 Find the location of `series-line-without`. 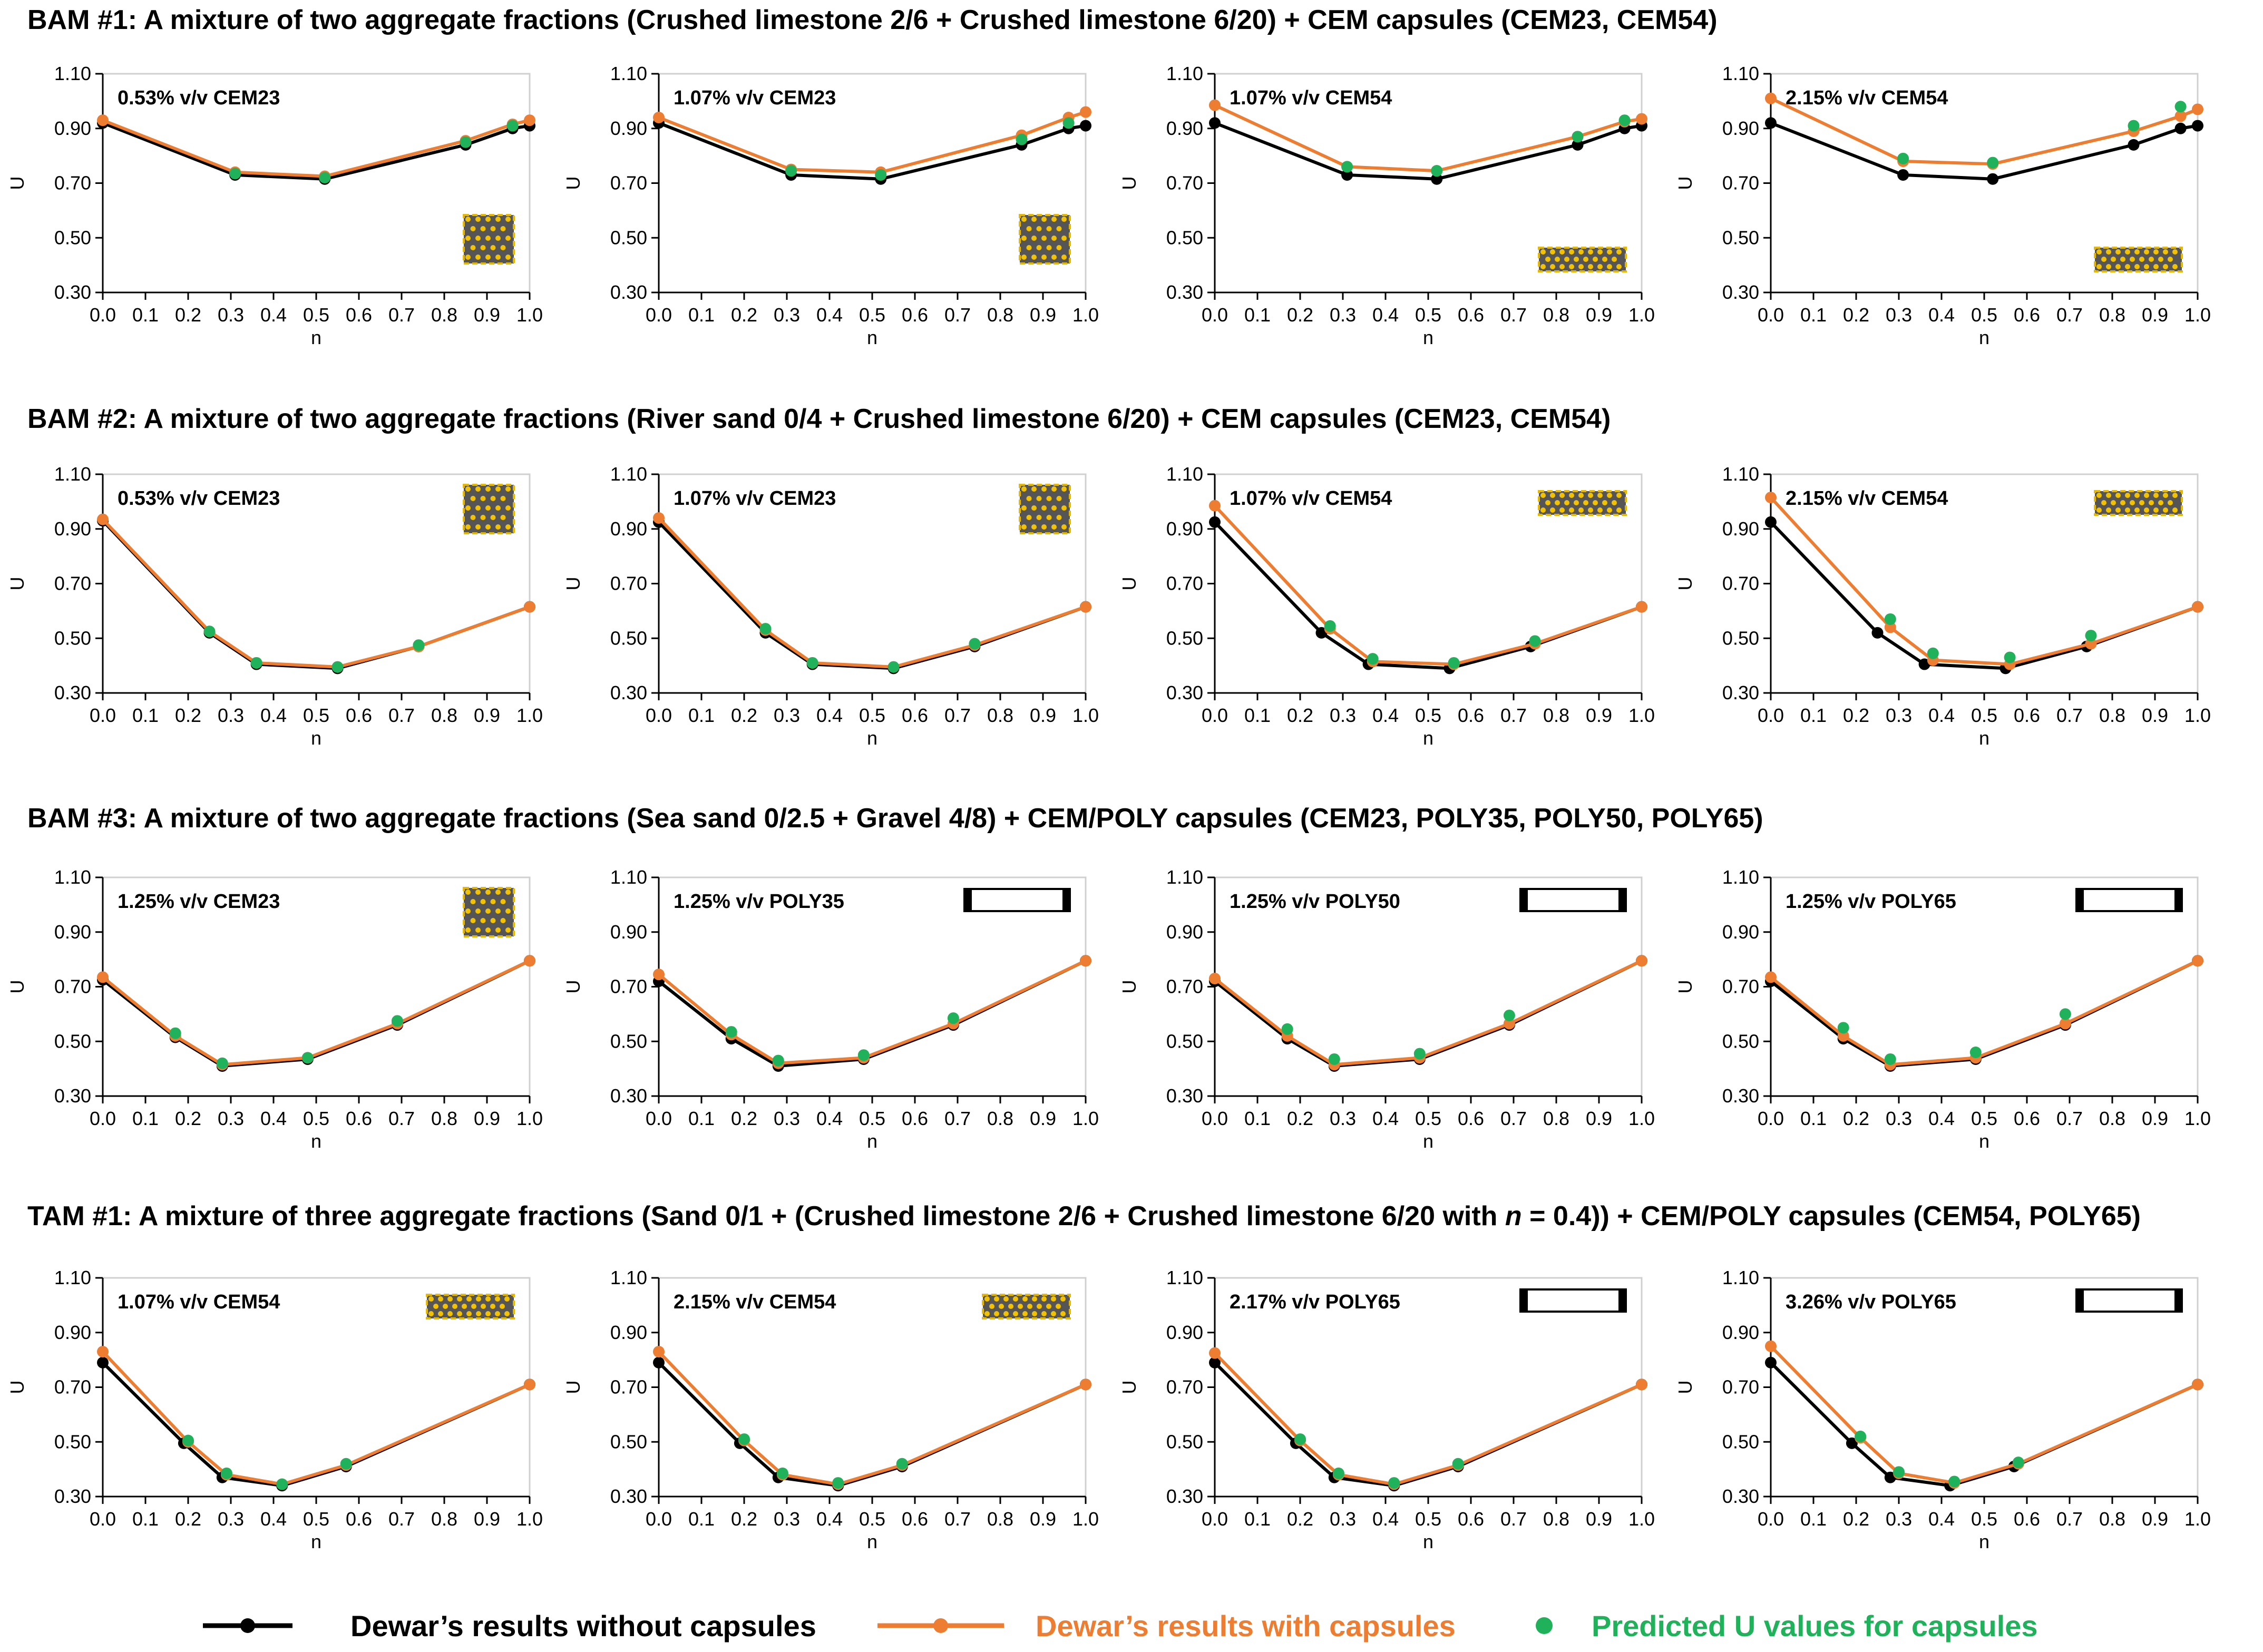

series-line-without is located at coordinates (1984, 596).